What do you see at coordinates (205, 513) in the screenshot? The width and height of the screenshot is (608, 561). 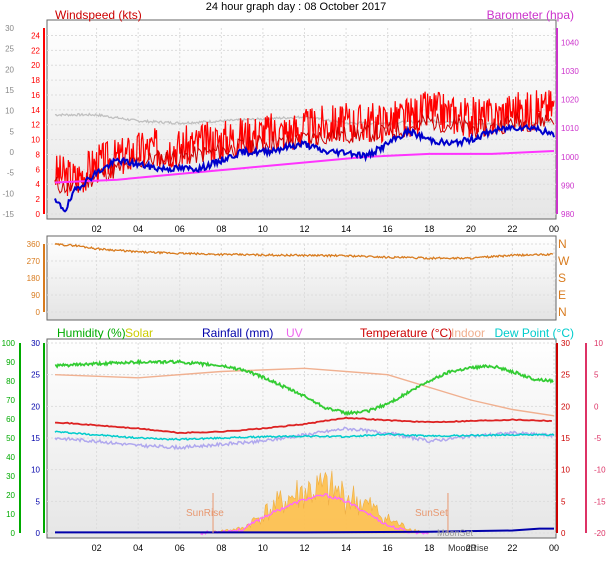 I see `sunrise-label: SunRise` at bounding box center [205, 513].